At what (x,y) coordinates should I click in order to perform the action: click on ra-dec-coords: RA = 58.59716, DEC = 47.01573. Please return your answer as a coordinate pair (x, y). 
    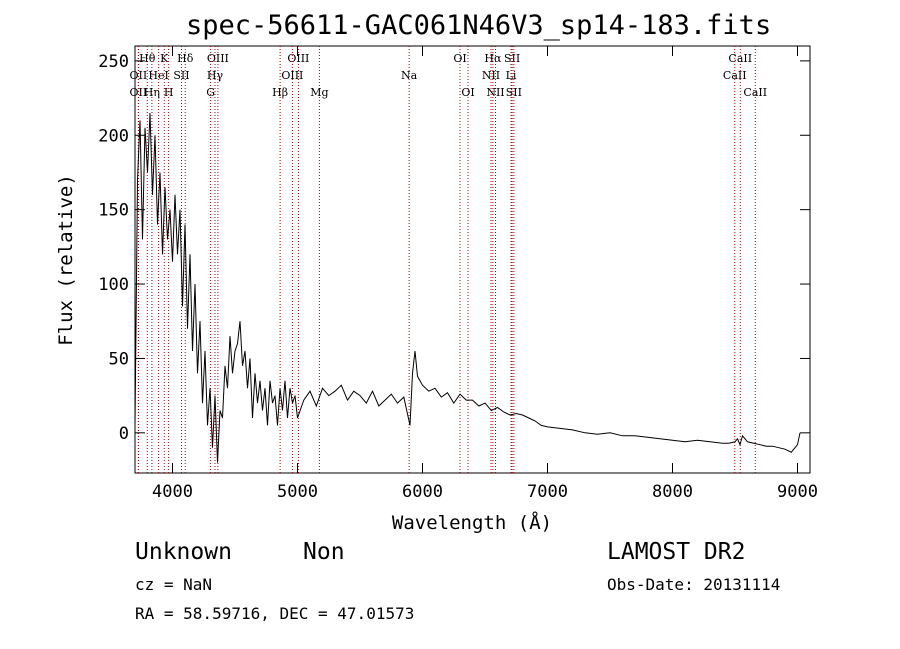
    Looking at the image, I should click on (275, 613).